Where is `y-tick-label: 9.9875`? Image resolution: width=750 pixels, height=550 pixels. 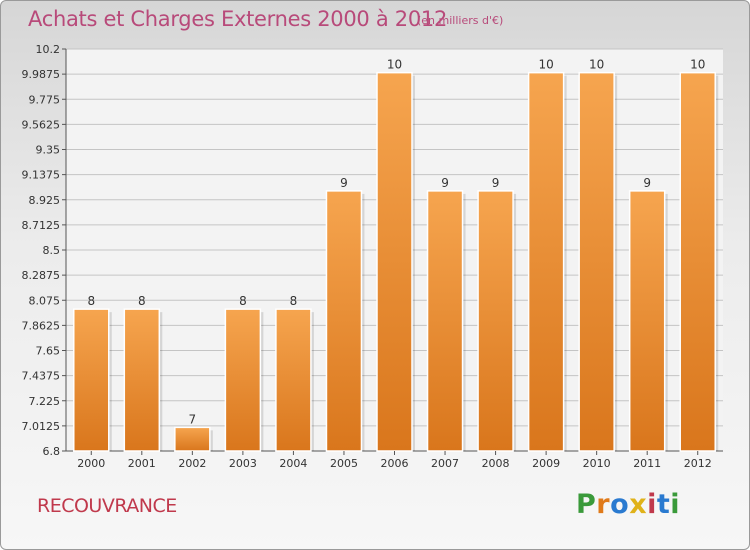
y-tick-label: 9.9875 is located at coordinates (41, 74).